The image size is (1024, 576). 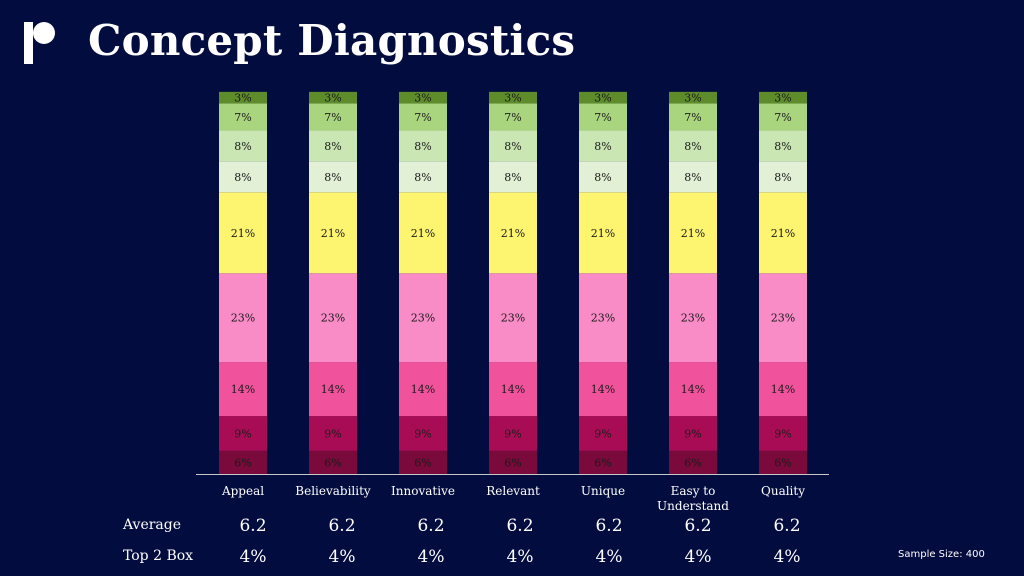 What do you see at coordinates (39, 43) in the screenshot?
I see `brand-logo-icon` at bounding box center [39, 43].